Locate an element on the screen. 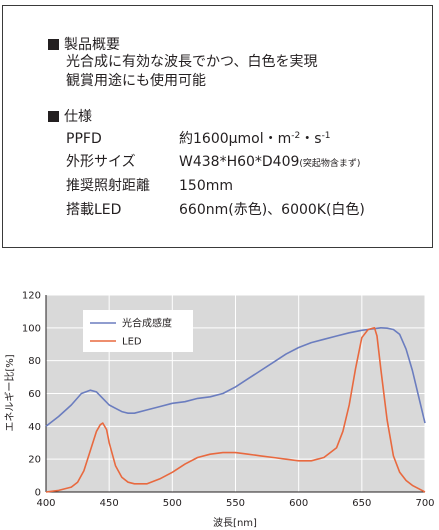  x-tick-label: 650 is located at coordinates (361, 503).